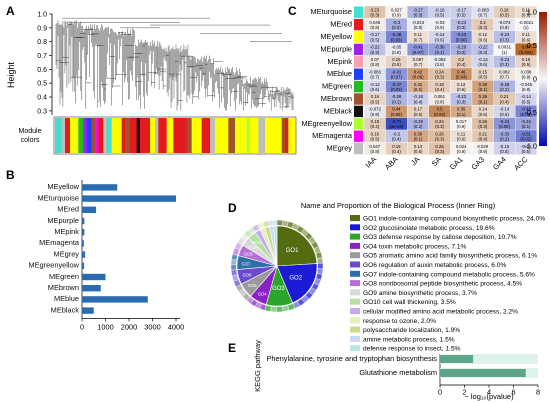 The width and height of the screenshot is (550, 403). I want to click on pie-slice-label: GO2, so click(295, 279).